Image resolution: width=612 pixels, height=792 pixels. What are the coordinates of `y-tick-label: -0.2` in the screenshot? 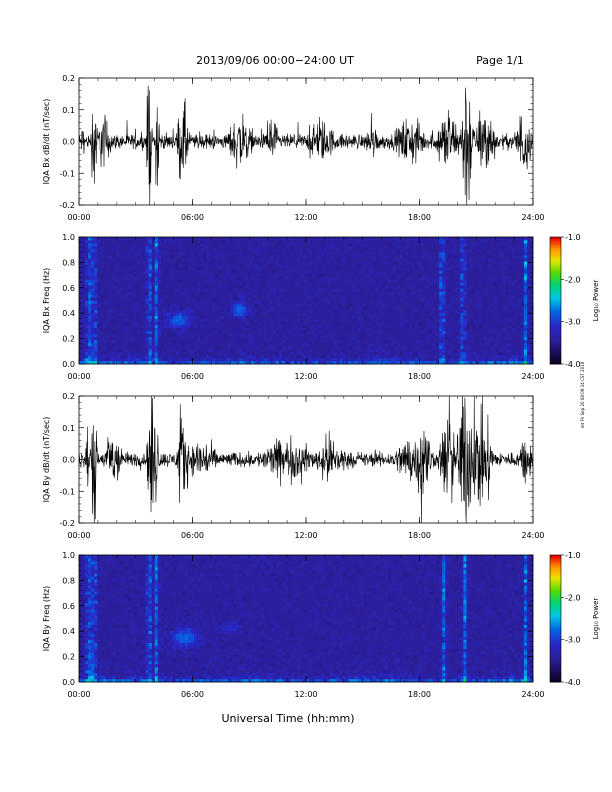 It's located at (67, 205).